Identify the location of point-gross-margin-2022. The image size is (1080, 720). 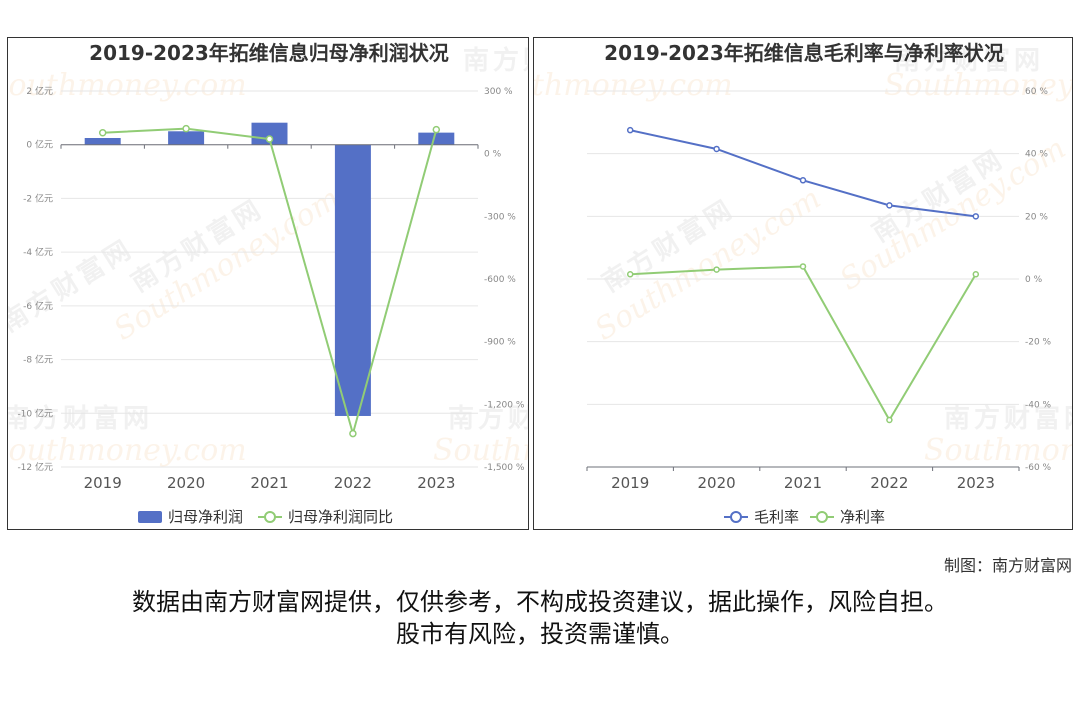
(889, 205).